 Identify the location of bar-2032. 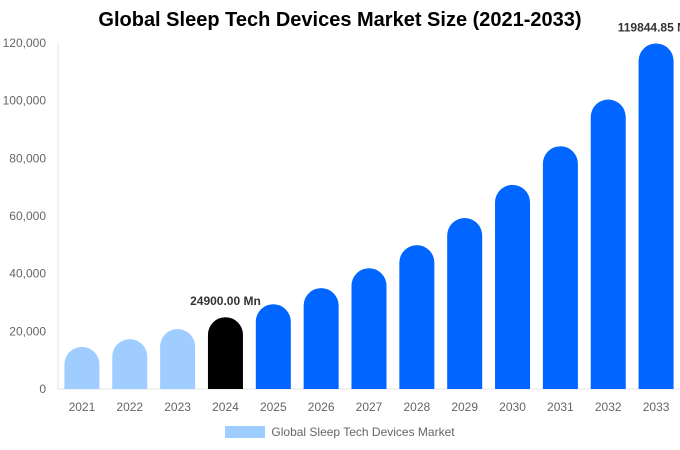
(608, 244).